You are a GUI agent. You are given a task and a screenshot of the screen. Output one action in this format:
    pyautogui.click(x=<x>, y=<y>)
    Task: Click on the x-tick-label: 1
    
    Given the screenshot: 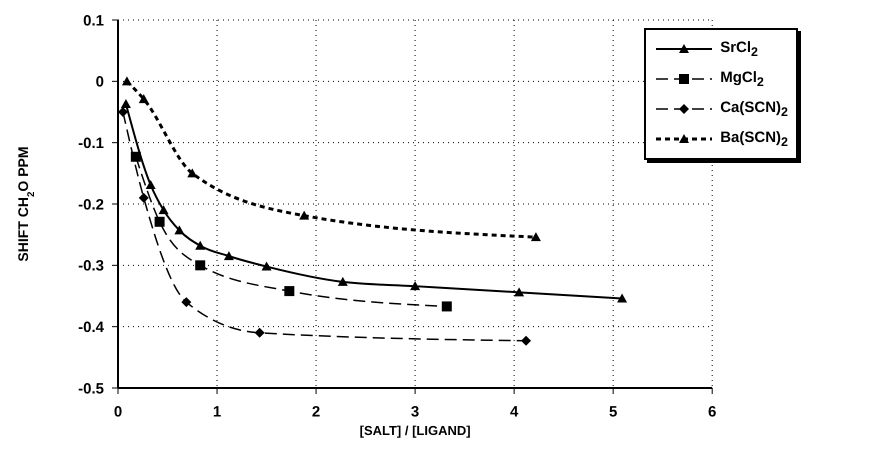 What is the action you would take?
    pyautogui.click(x=217, y=412)
    